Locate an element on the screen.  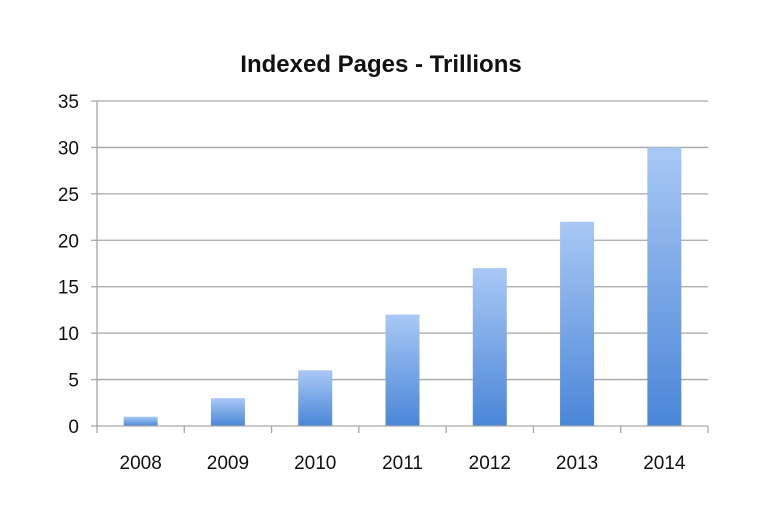
x-tick-label: 2013 is located at coordinates (577, 463).